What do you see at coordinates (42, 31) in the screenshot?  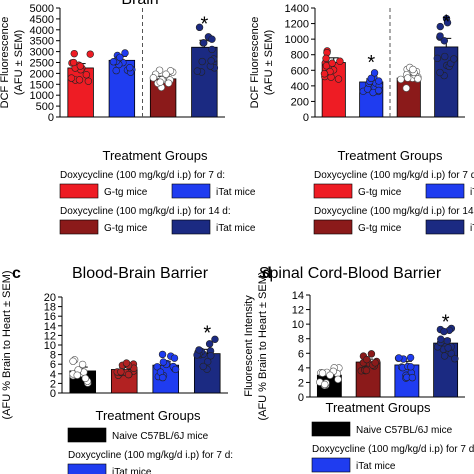 I see `y-tick-label: 4000` at bounding box center [42, 31].